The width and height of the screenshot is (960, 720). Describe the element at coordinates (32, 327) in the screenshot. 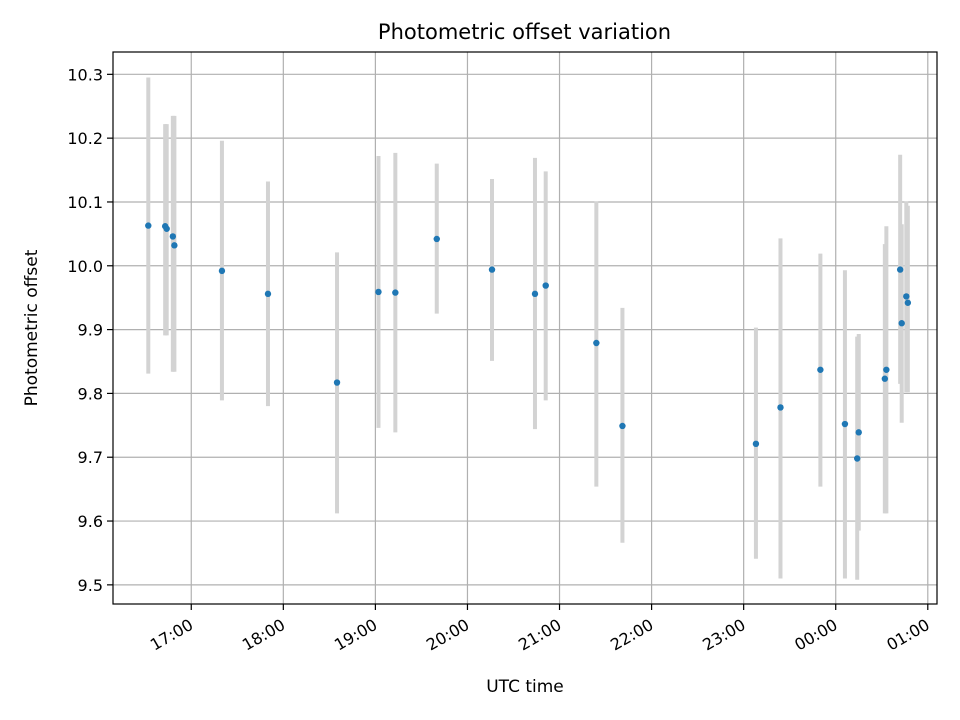

I see `y-axis-label: Photometric offset` at that location.